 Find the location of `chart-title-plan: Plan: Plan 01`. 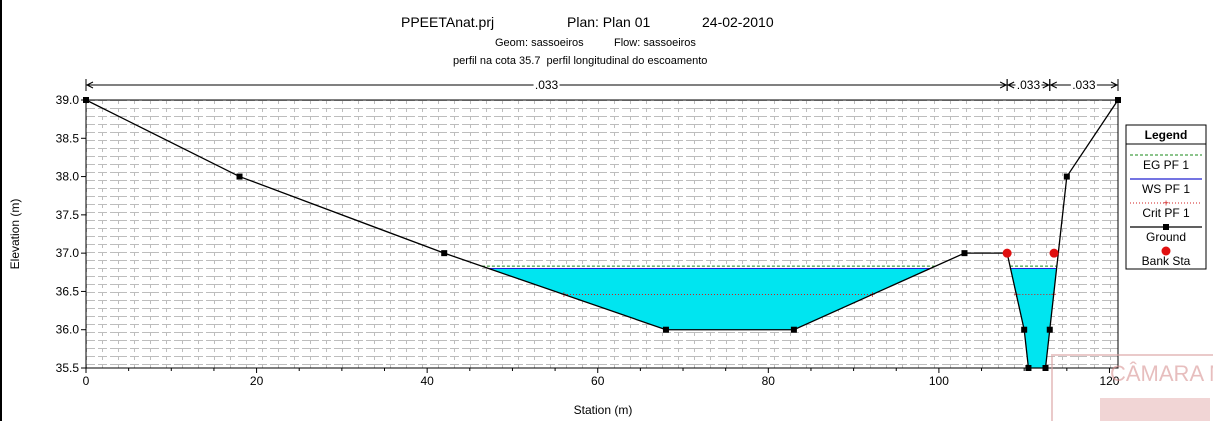

chart-title-plan: Plan: Plan 01 is located at coordinates (608, 22).